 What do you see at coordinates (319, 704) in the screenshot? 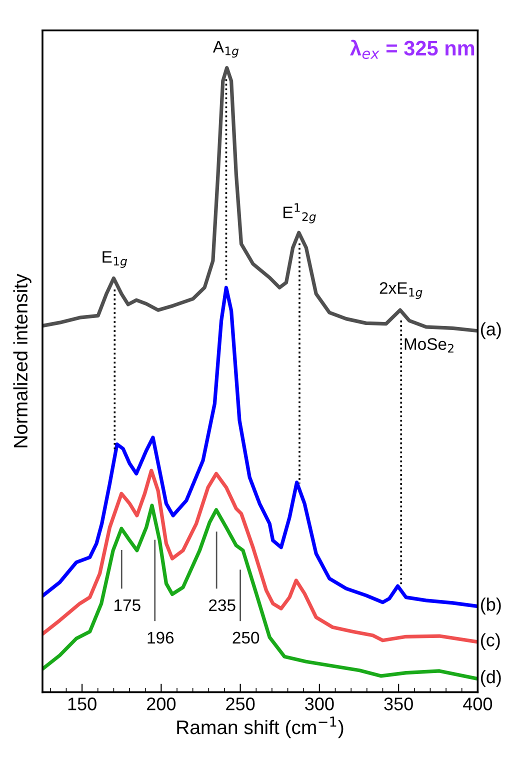
I see `x-tick-label: 300` at bounding box center [319, 704].